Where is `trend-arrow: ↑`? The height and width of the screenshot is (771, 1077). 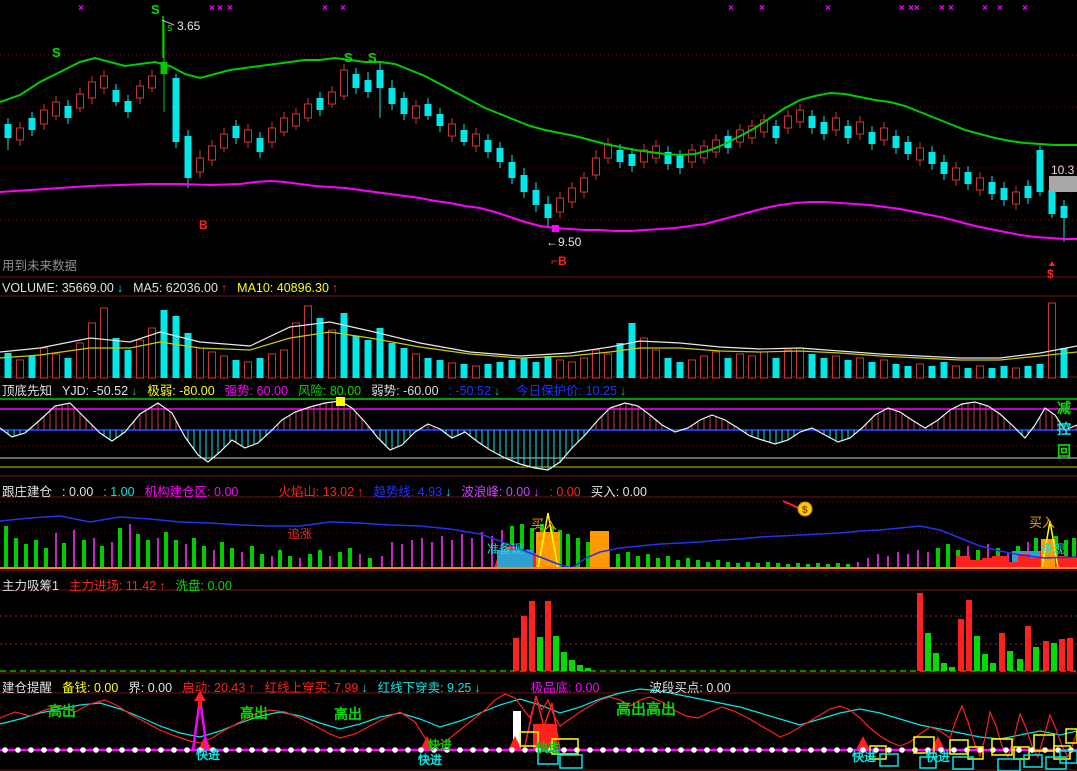 trend-arrow: ↑ is located at coordinates (251, 688).